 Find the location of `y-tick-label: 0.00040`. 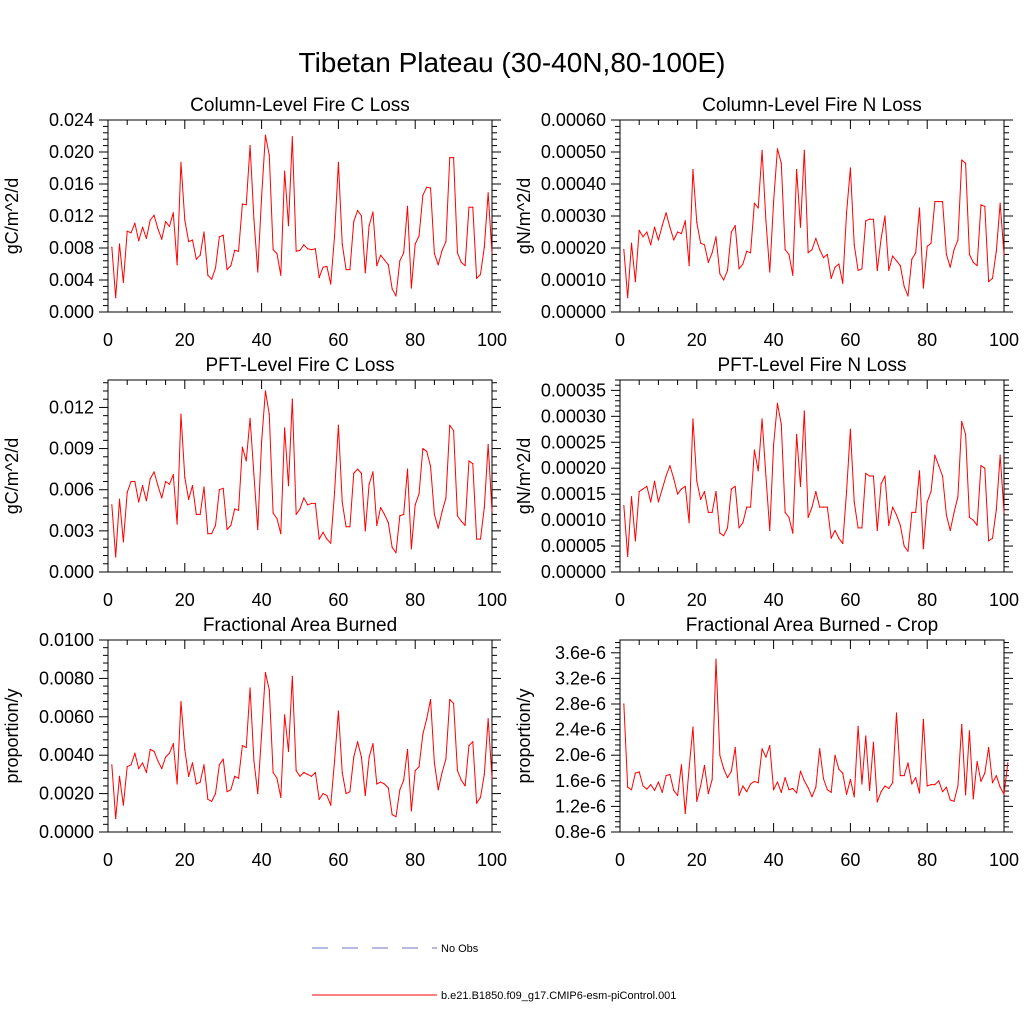

y-tick-label: 0.00040 is located at coordinates (573, 184).